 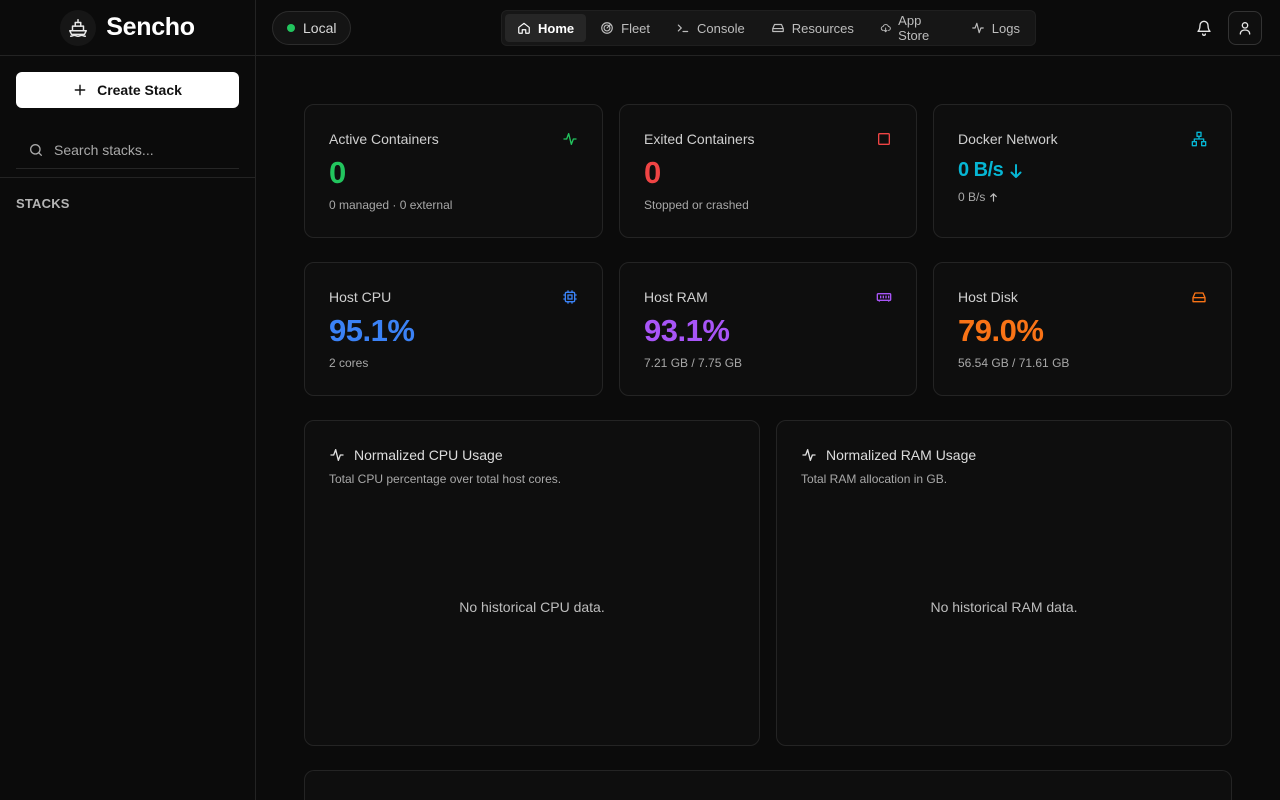 I want to click on tab-resources-label: Resources, so click(x=822, y=28).